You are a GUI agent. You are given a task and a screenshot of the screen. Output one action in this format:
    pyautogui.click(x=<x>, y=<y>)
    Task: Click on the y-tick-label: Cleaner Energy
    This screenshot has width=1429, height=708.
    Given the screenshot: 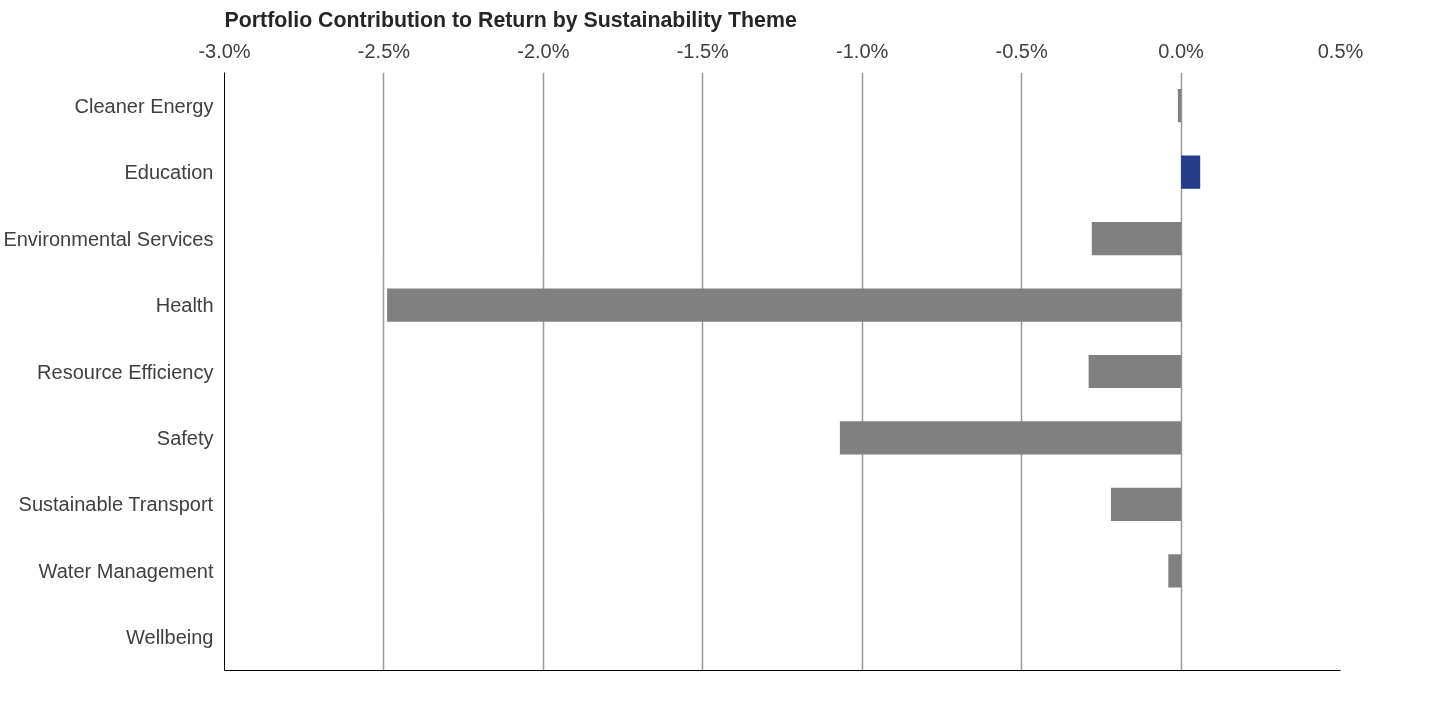 What is the action you would take?
    pyautogui.click(x=144, y=105)
    